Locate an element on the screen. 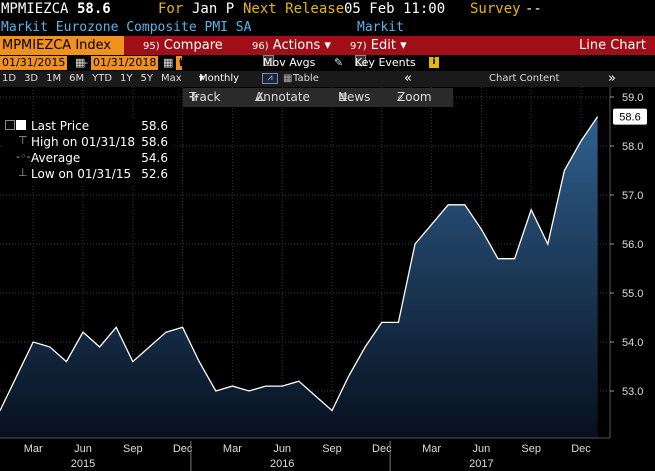 The height and width of the screenshot is (471, 655). y-tick-label: 53.0 is located at coordinates (632, 392).